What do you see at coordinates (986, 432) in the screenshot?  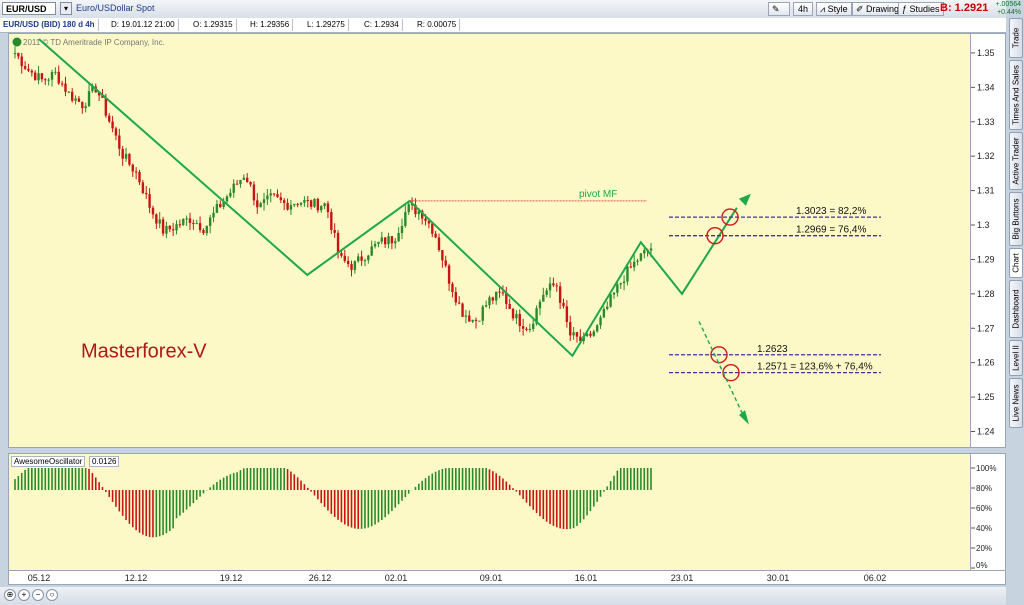 I see `price-tick-label: 1.24` at bounding box center [986, 432].